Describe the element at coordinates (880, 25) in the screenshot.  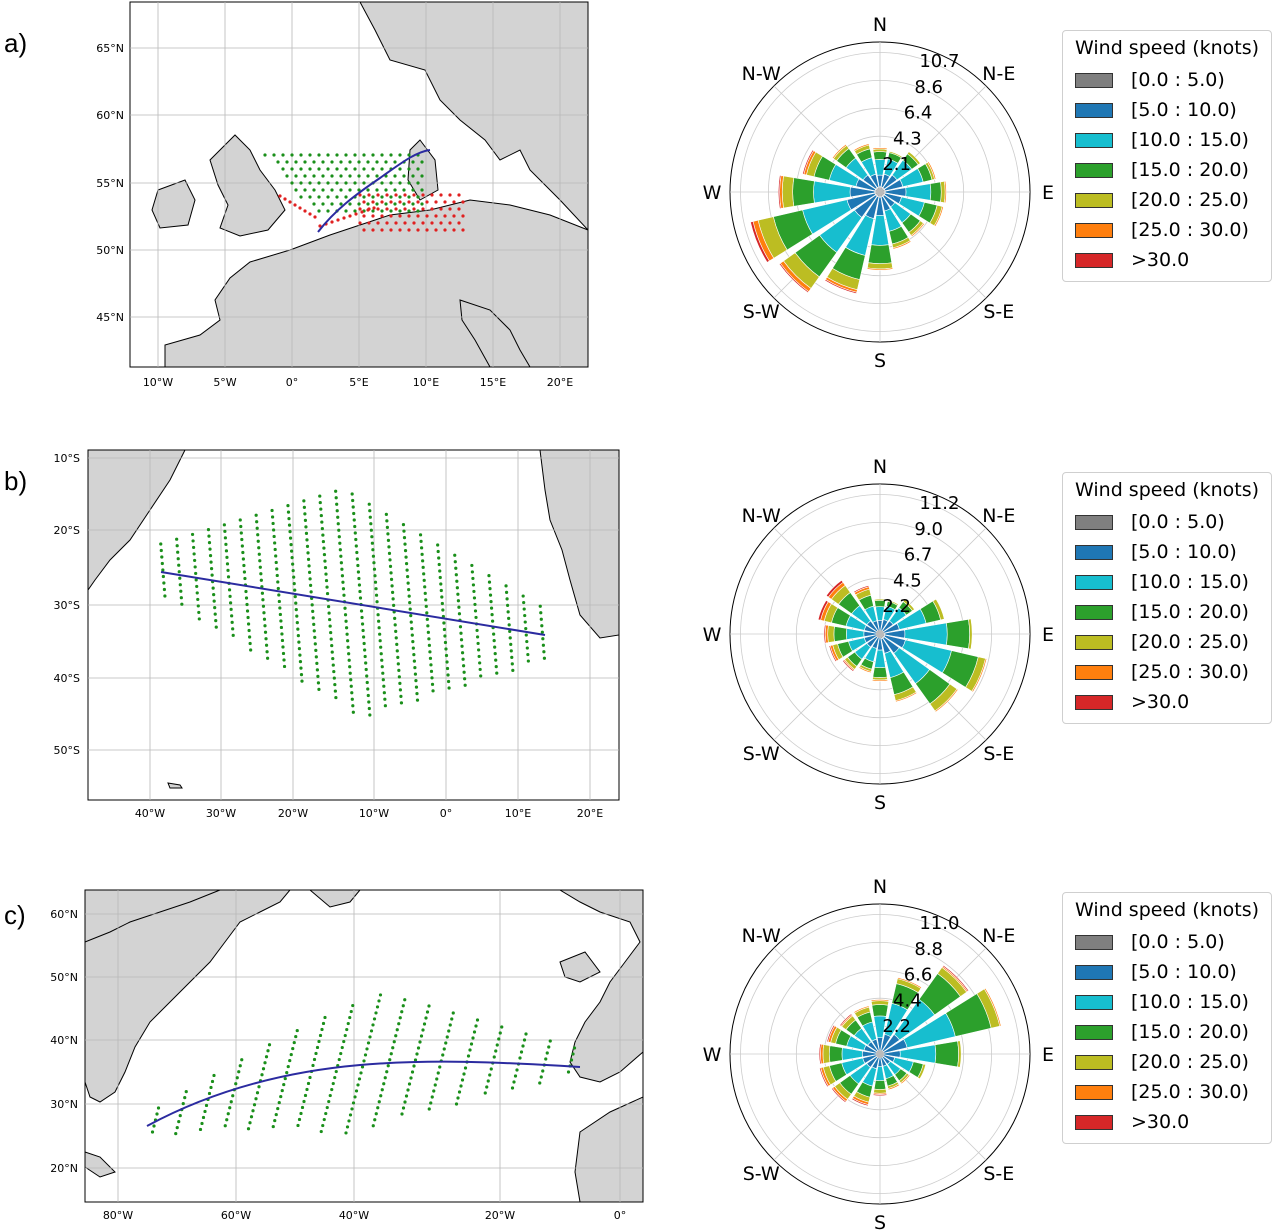
I see `rose-direction-label: N` at that location.